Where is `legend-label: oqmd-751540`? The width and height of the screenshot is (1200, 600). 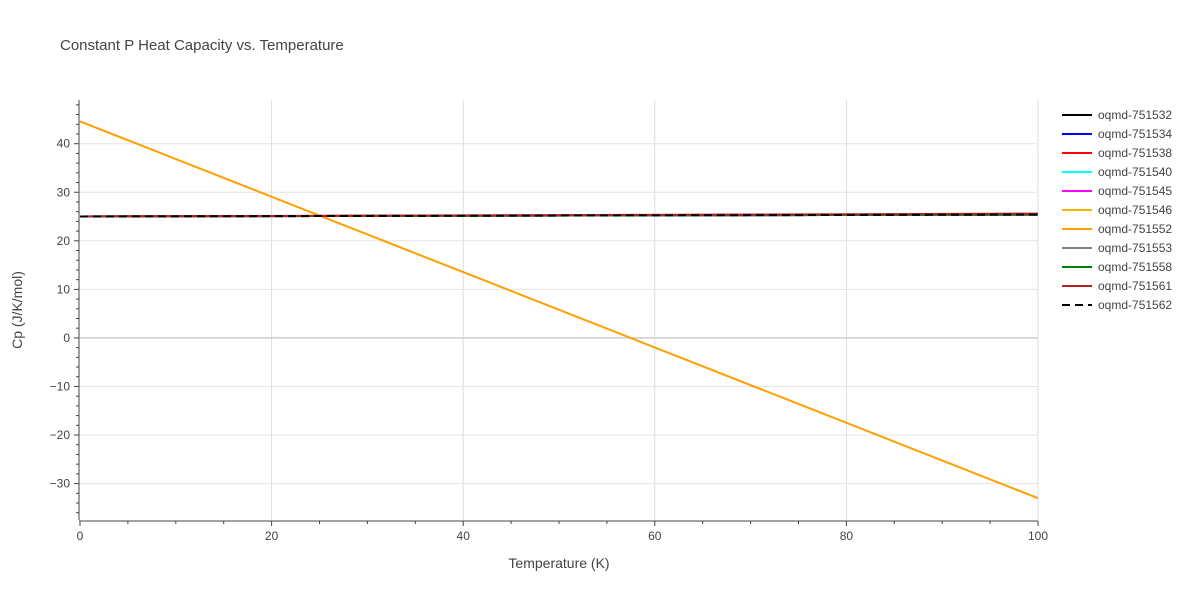 legend-label: oqmd-751540 is located at coordinates (1135, 172).